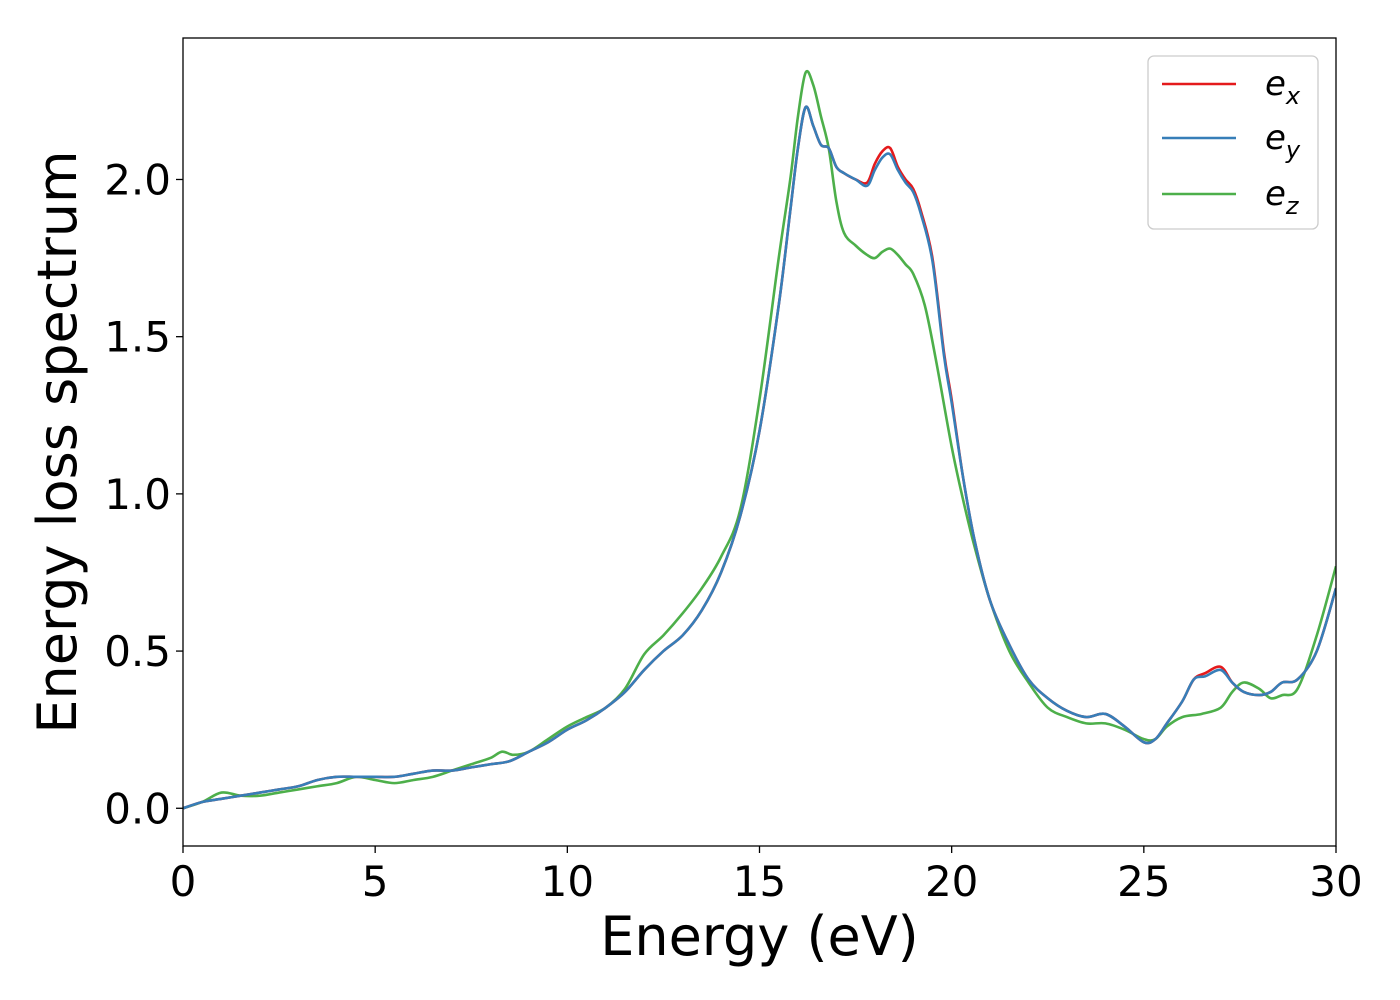  Describe the element at coordinates (1143, 881) in the screenshot. I see `x-tick-label: 25` at that location.